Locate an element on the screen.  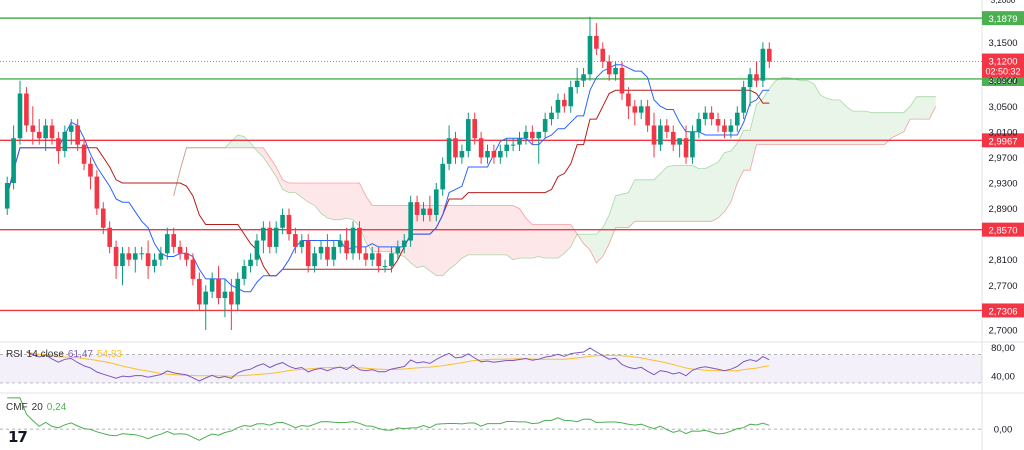
price-tick-label: 3,0100 is located at coordinates (1002, 132).